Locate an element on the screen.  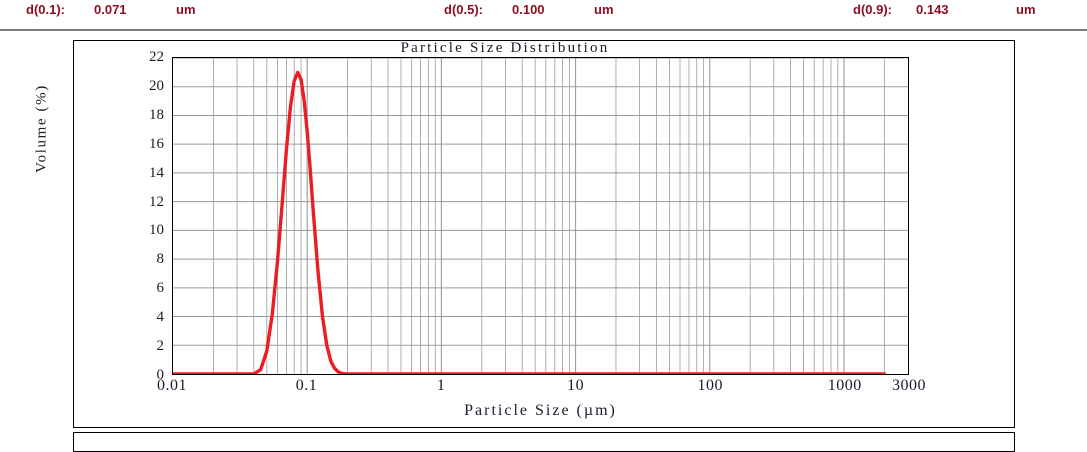
stat-d01-value: 0.071 is located at coordinates (110, 9).